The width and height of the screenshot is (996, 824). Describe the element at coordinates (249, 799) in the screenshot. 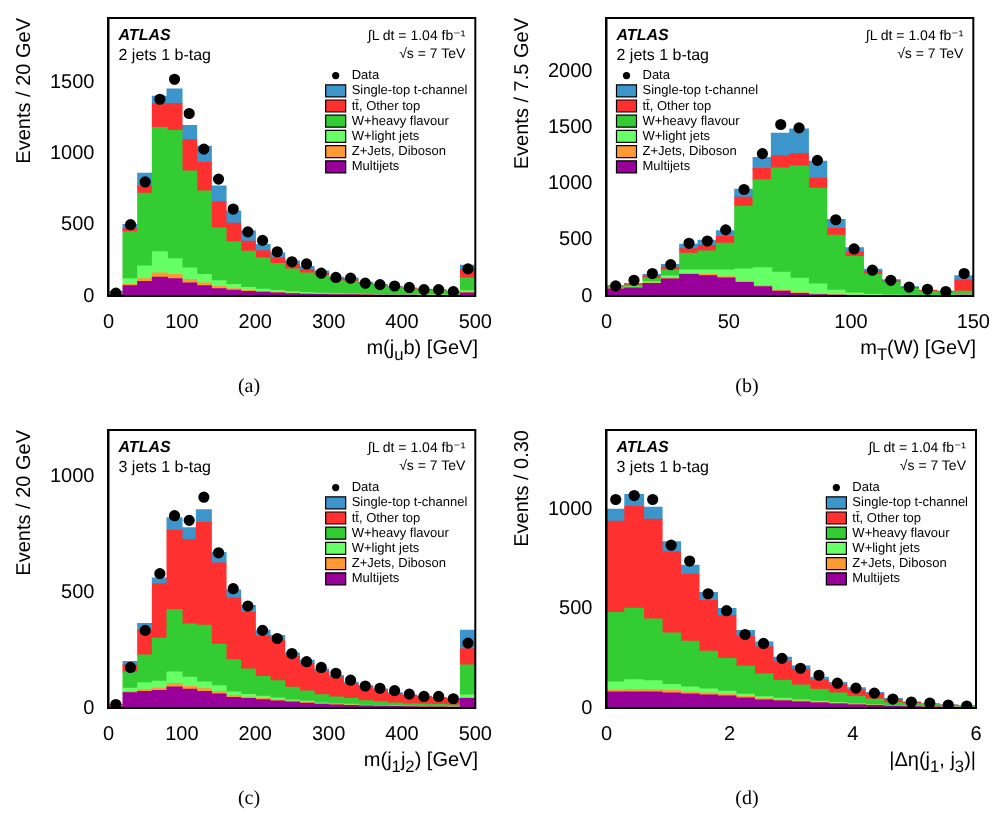

I see `text: (c)` at that location.